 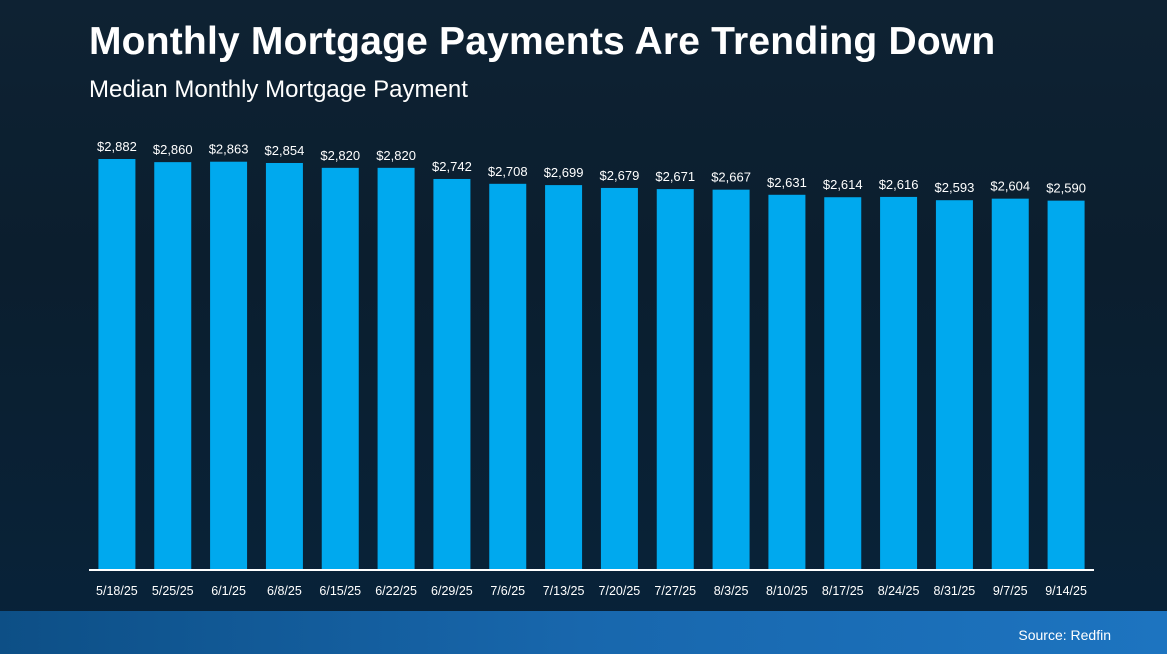 I want to click on x-tick-label: 7/20/25, so click(x=620, y=591).